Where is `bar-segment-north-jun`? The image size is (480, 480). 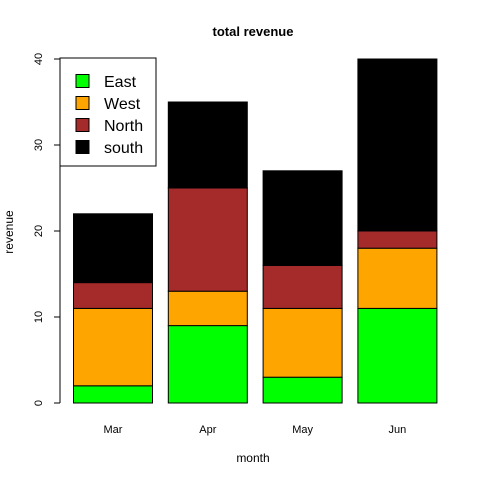 bar-segment-north-jun is located at coordinates (397, 239).